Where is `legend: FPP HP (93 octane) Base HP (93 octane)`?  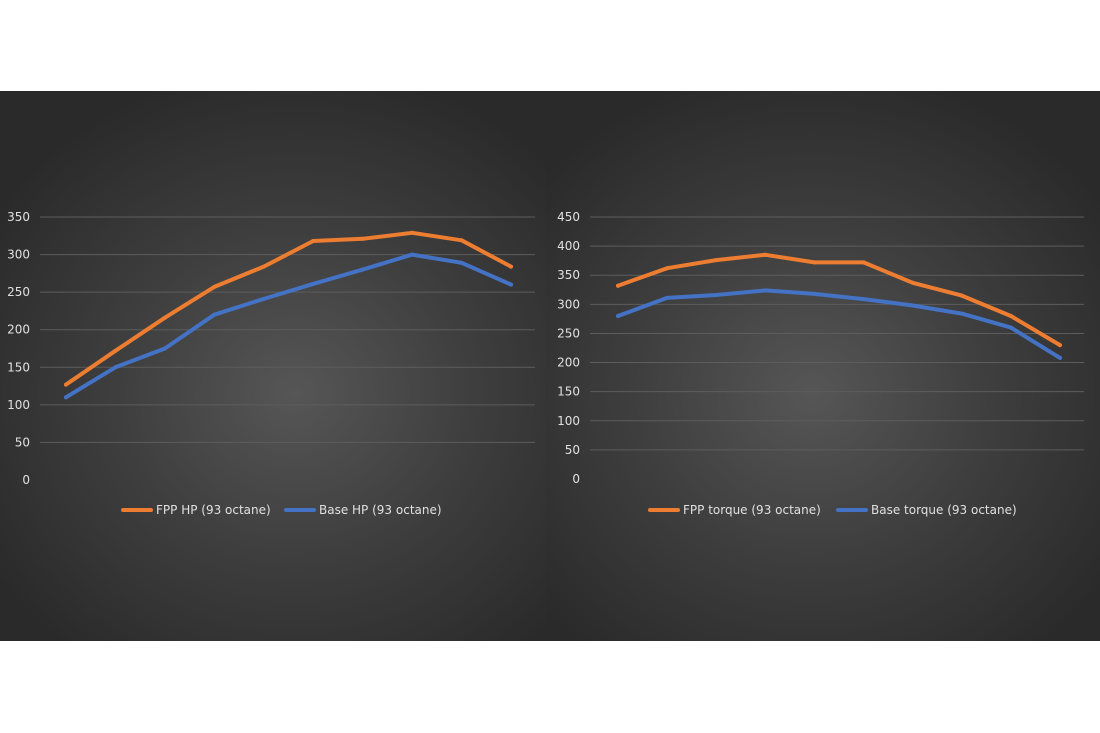 legend: FPP HP (93 octane) Base HP (93 octane) is located at coordinates (281, 510).